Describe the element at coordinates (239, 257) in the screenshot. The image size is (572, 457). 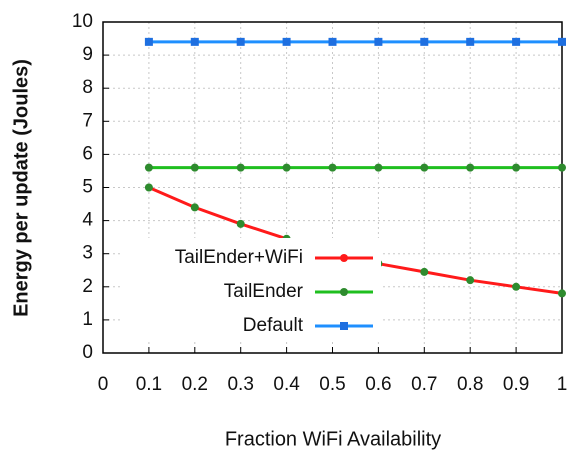
I see `legend-label: TailEnder+WiFi` at that location.